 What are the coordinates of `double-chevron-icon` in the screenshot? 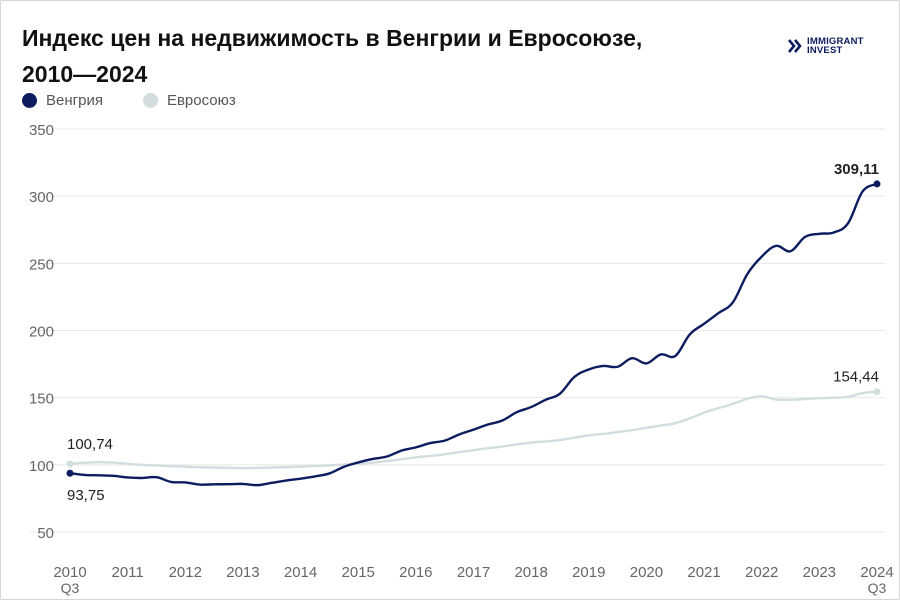 It's located at (795, 46).